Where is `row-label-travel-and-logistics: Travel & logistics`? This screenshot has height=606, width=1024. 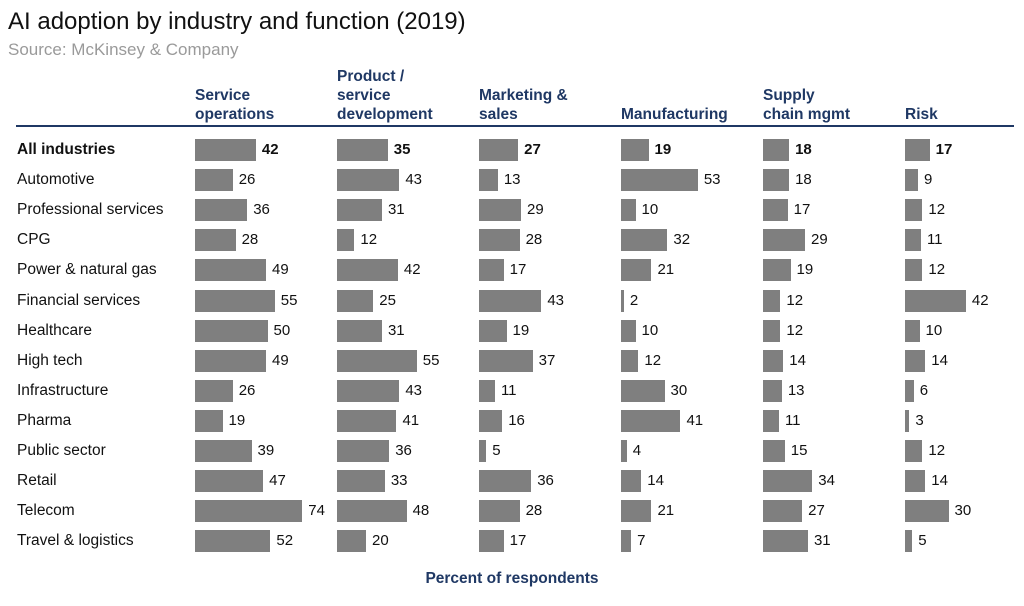
row-label-travel-and-logistics: Travel & logistics is located at coordinates (75, 541).